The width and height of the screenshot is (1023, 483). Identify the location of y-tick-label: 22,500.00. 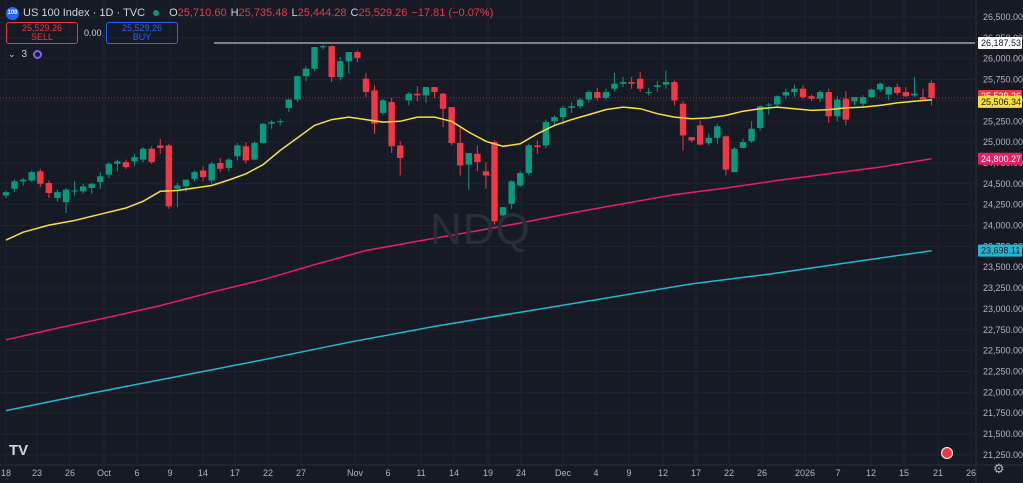
(1003, 351).